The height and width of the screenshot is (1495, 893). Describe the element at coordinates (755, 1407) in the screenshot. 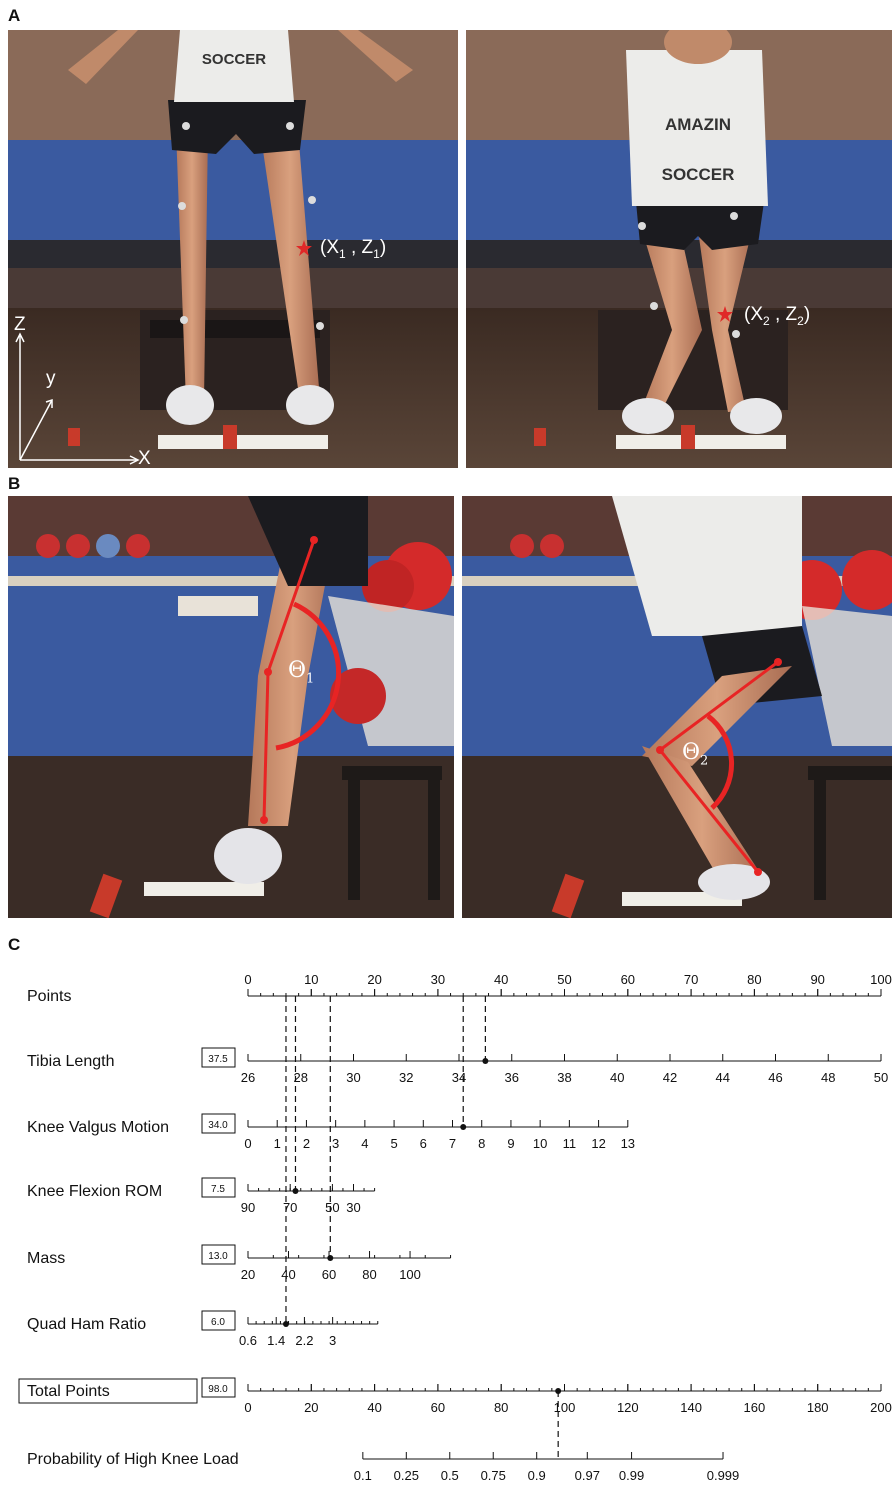

I see `tick-label-total-points: 160` at that location.